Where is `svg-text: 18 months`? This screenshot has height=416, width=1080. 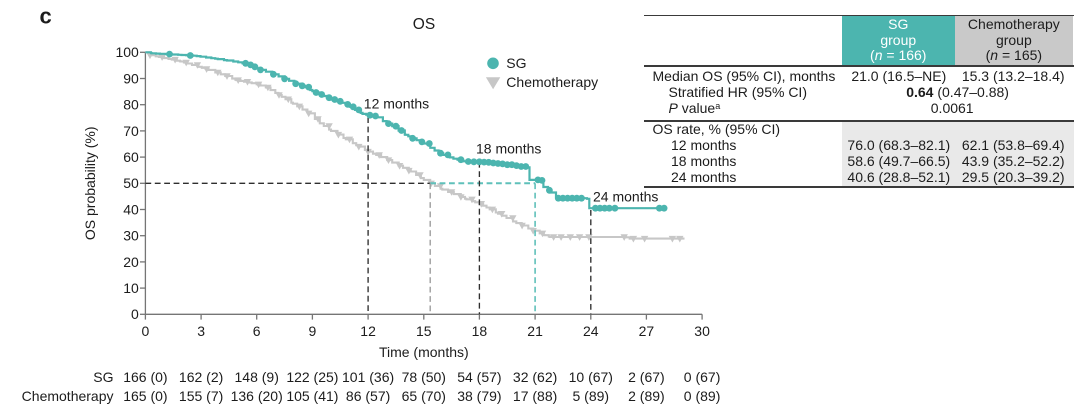
svg-text: 18 months is located at coordinates (508, 148).